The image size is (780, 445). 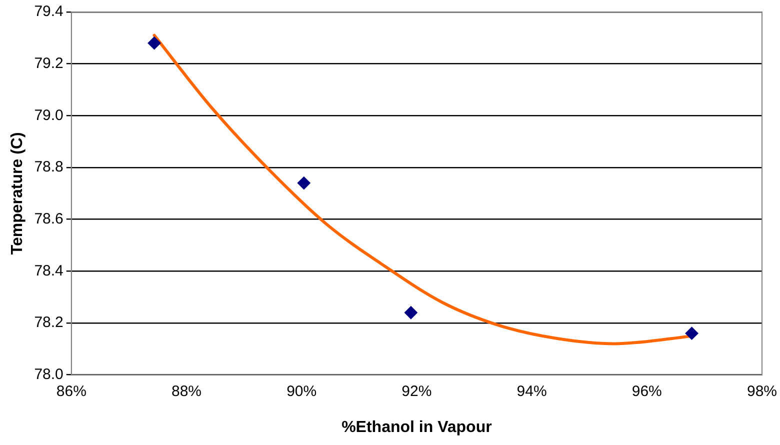 What do you see at coordinates (49, 11) in the screenshot?
I see `y-tick-label: 79.4` at bounding box center [49, 11].